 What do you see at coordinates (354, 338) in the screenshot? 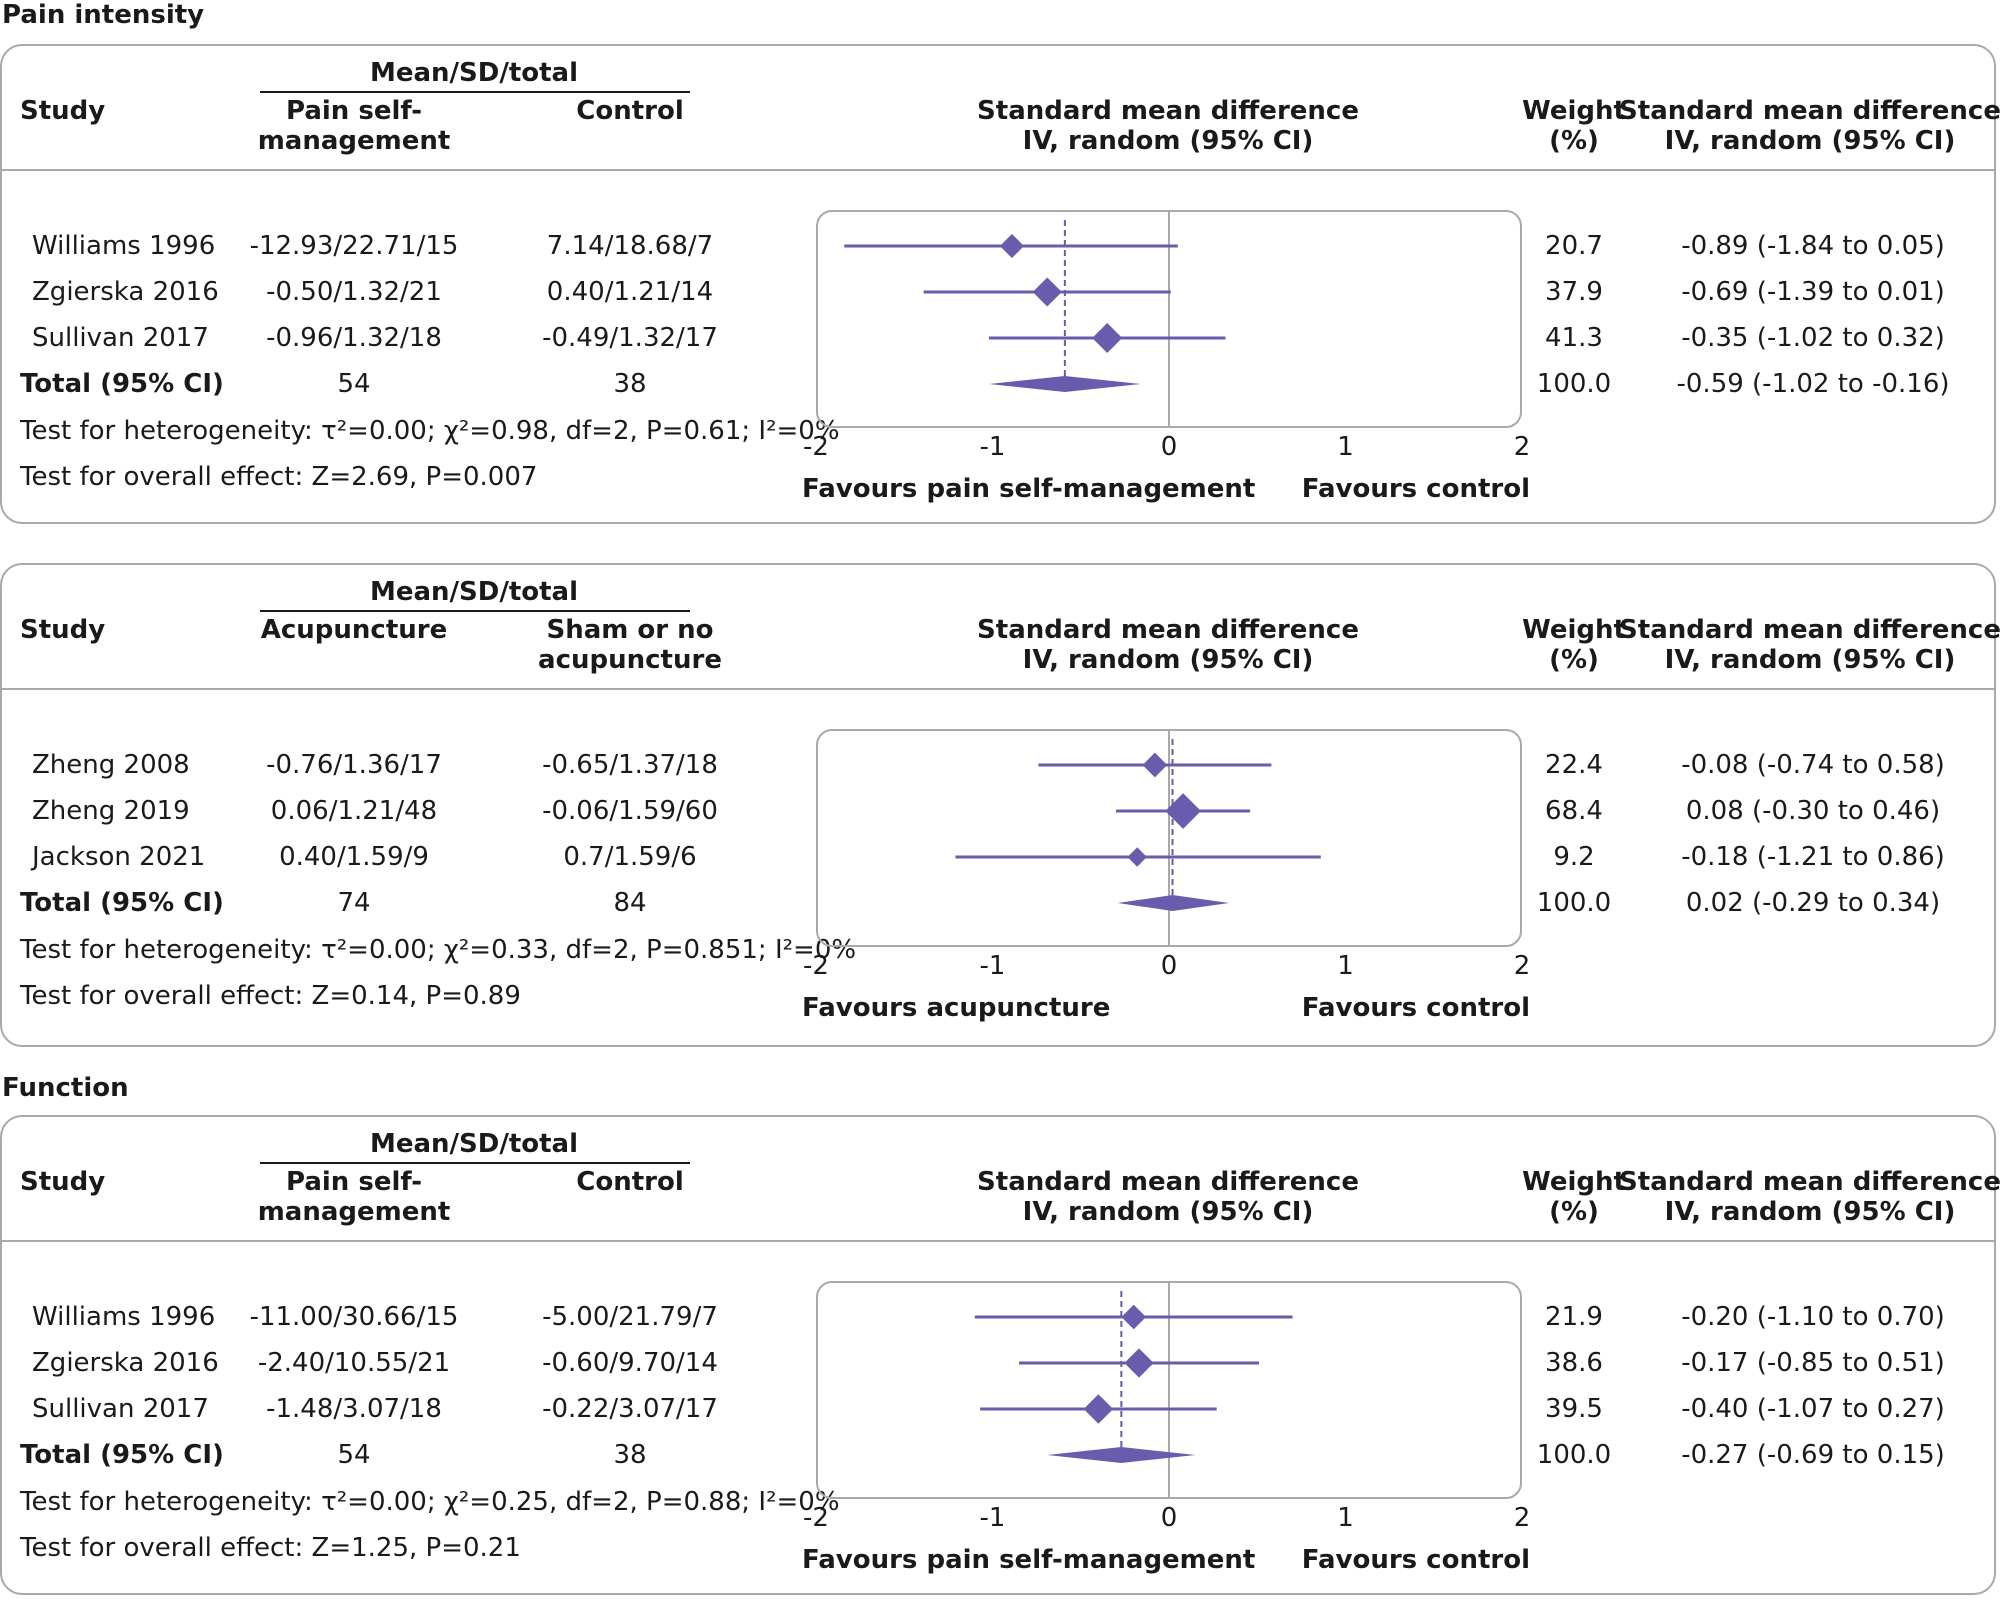
I see `group1-value: -0.96/1.32/18` at bounding box center [354, 338].